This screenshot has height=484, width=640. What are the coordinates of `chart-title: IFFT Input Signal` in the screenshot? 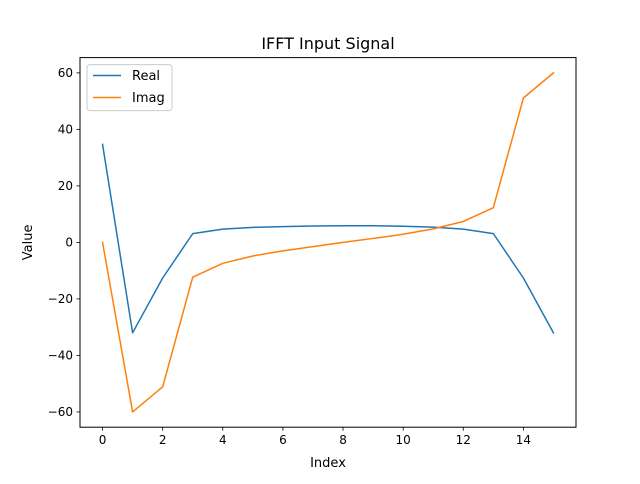 It's located at (327, 43).